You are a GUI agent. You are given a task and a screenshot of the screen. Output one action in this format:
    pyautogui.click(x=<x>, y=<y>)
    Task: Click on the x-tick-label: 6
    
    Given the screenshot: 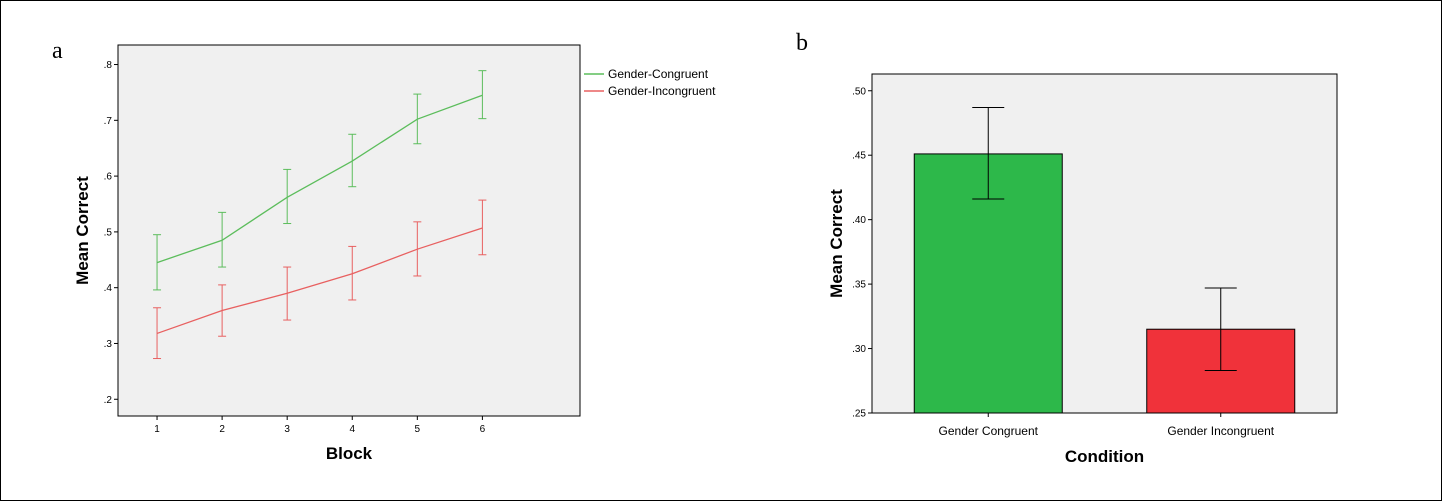 What is the action you would take?
    pyautogui.click(x=483, y=429)
    